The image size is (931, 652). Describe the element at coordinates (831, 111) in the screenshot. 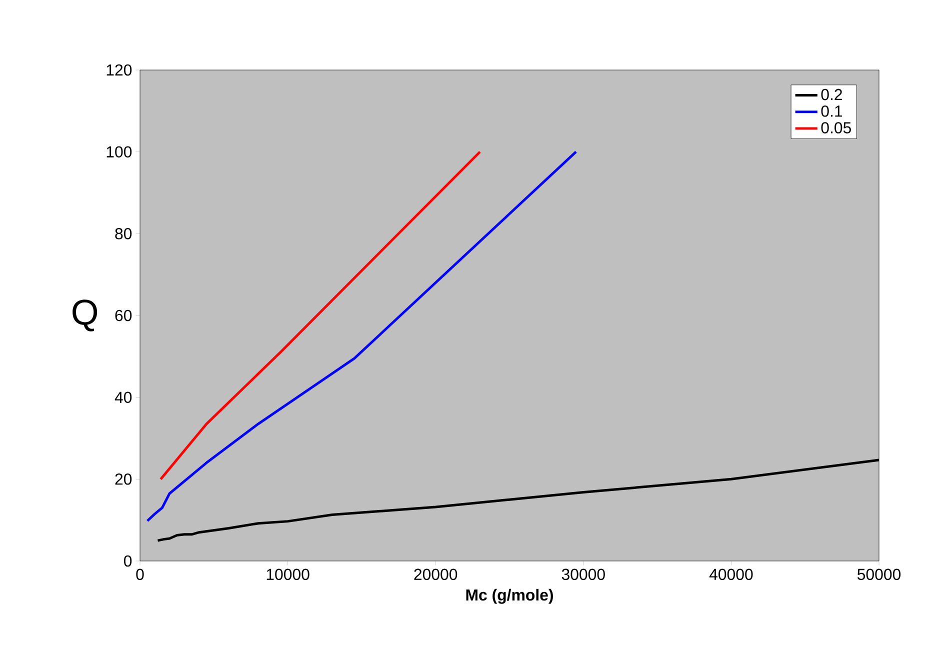

I see `legend-label: 0.1` at that location.